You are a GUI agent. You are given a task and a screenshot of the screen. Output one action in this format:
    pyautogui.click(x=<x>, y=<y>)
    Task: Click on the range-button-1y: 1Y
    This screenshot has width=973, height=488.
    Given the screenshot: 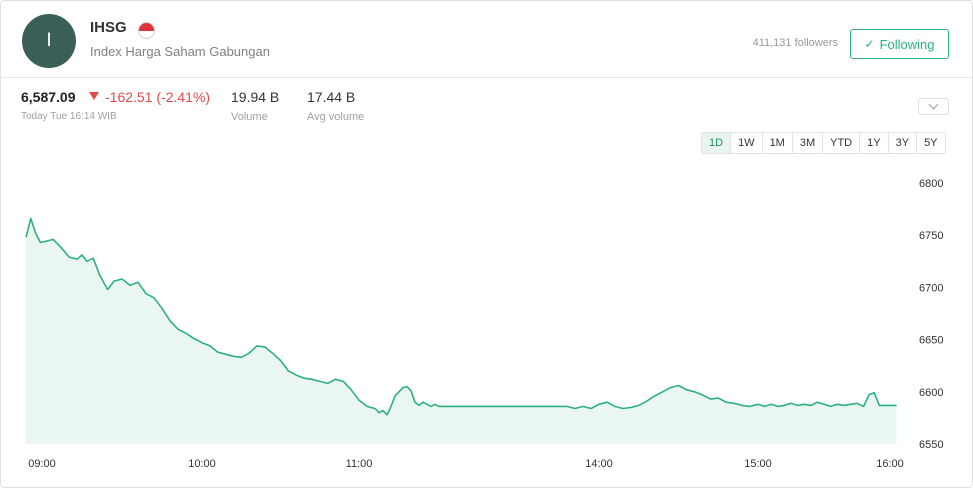 What is the action you would take?
    pyautogui.click(x=874, y=143)
    